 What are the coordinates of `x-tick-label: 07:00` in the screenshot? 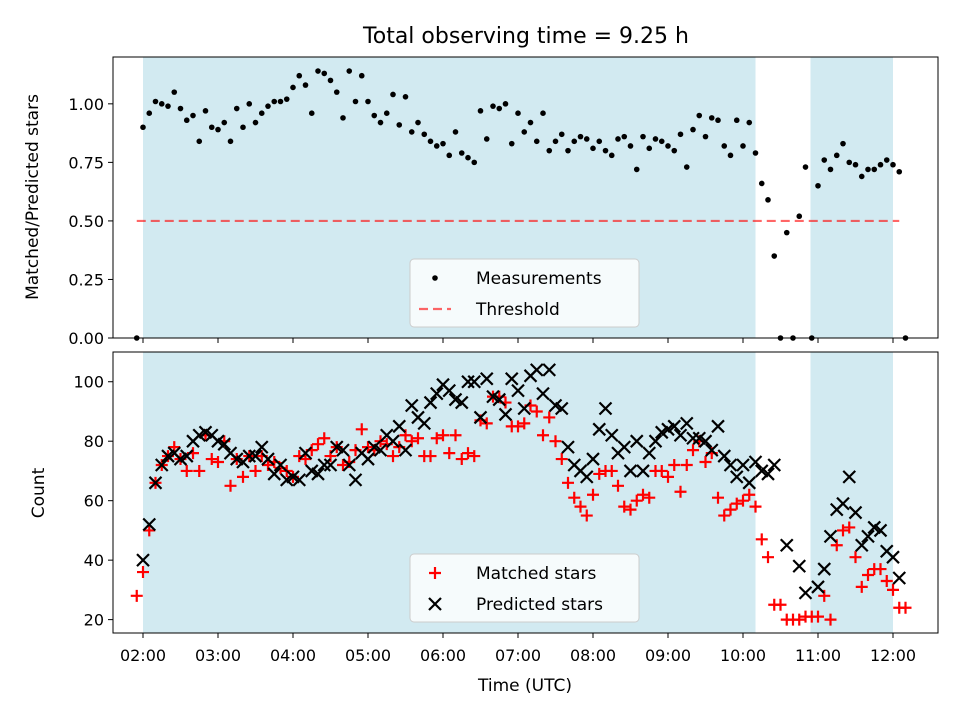 It's located at (518, 655).